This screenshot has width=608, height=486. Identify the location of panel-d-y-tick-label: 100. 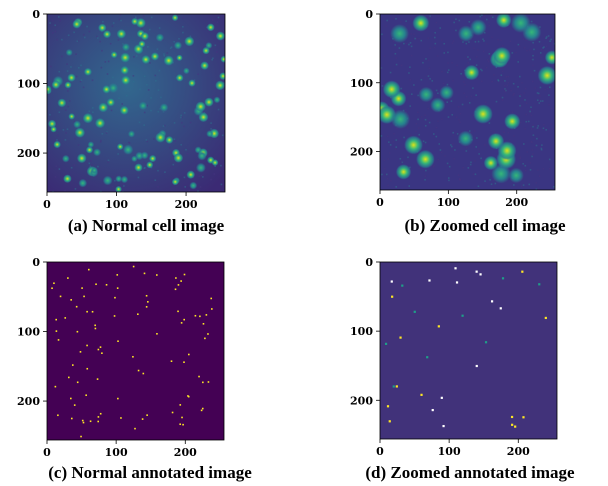
(361, 331).